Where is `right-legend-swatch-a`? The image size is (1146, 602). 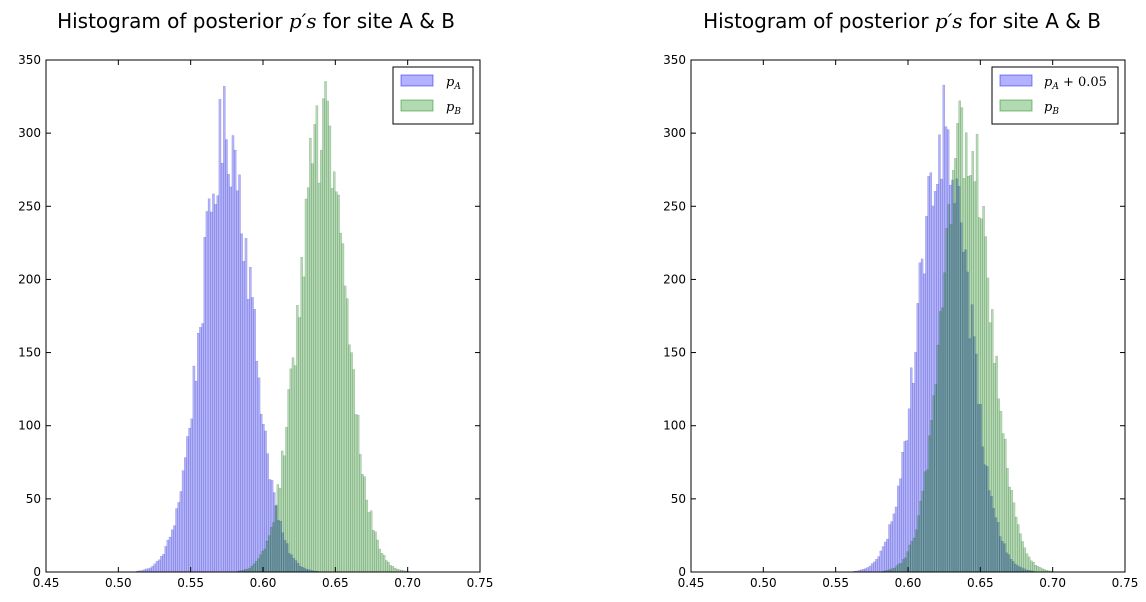
right-legend-swatch-a is located at coordinates (1016, 80).